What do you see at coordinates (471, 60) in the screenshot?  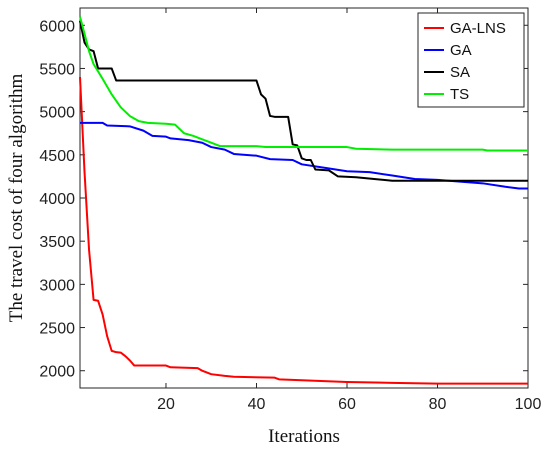 I see `legend: GA-LNS GA SA TS` at bounding box center [471, 60].